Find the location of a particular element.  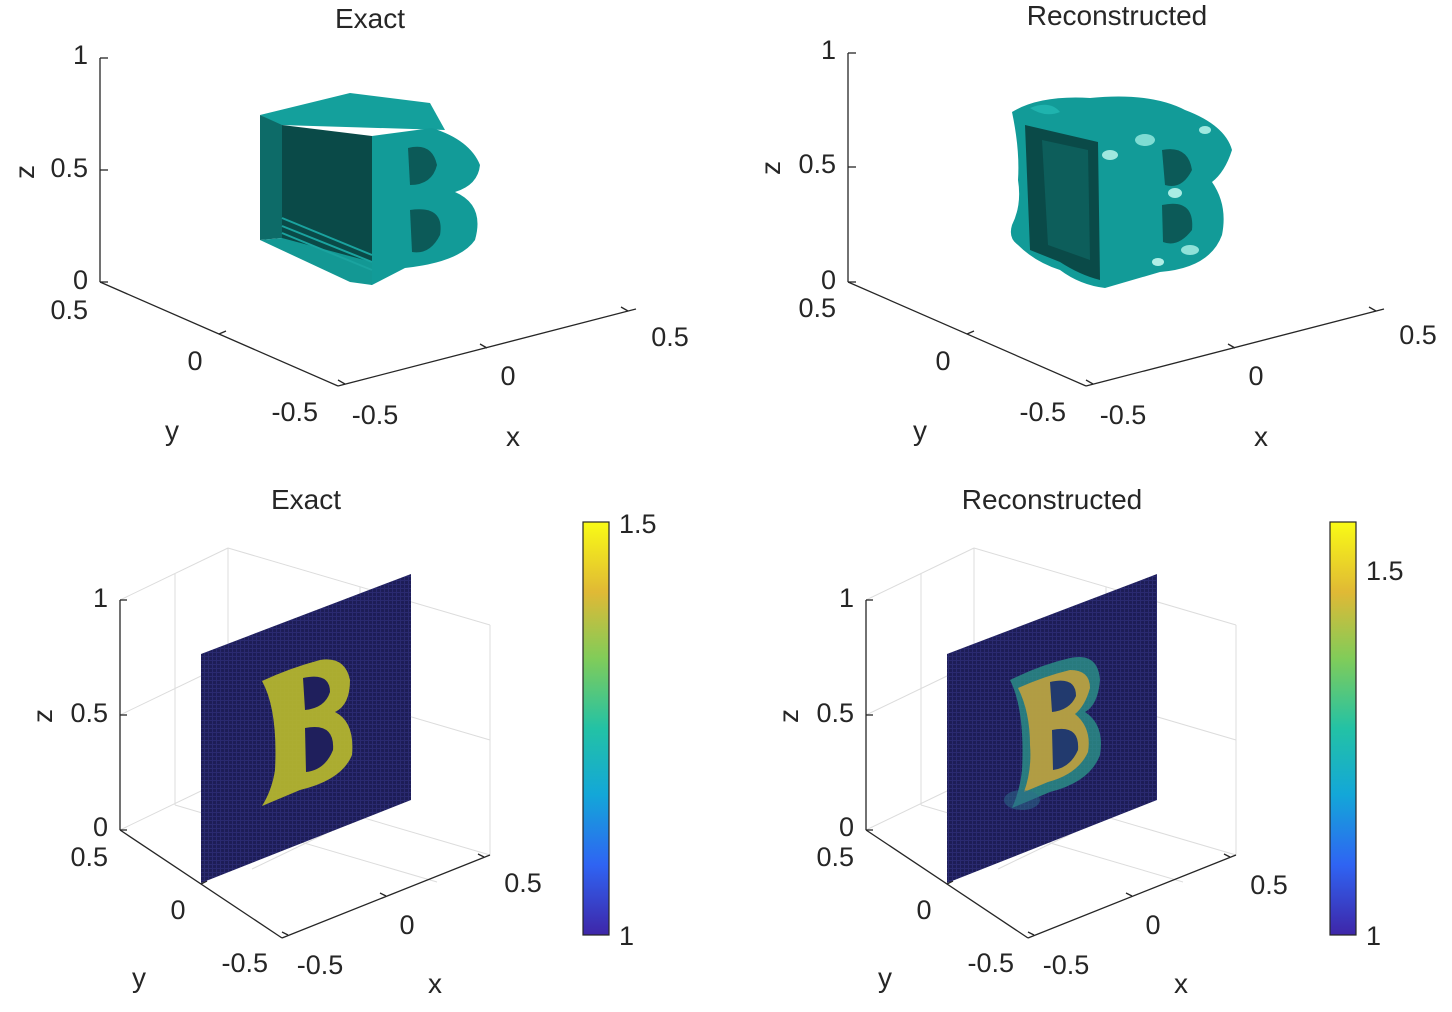

slice-plane-reconstructed is located at coordinates (1052, 728).